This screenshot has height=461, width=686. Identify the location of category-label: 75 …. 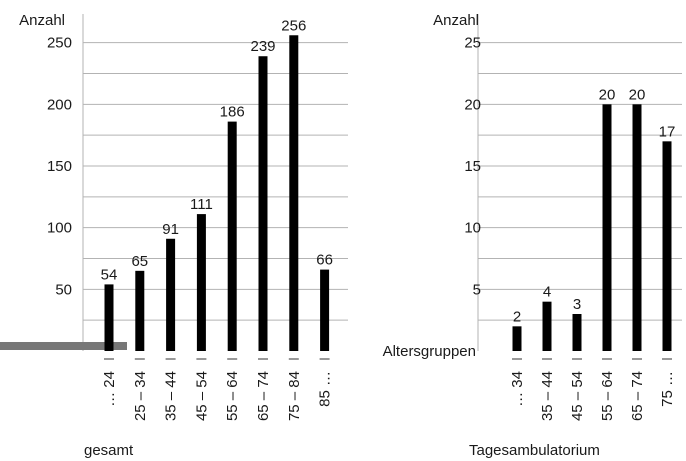
(667, 389).